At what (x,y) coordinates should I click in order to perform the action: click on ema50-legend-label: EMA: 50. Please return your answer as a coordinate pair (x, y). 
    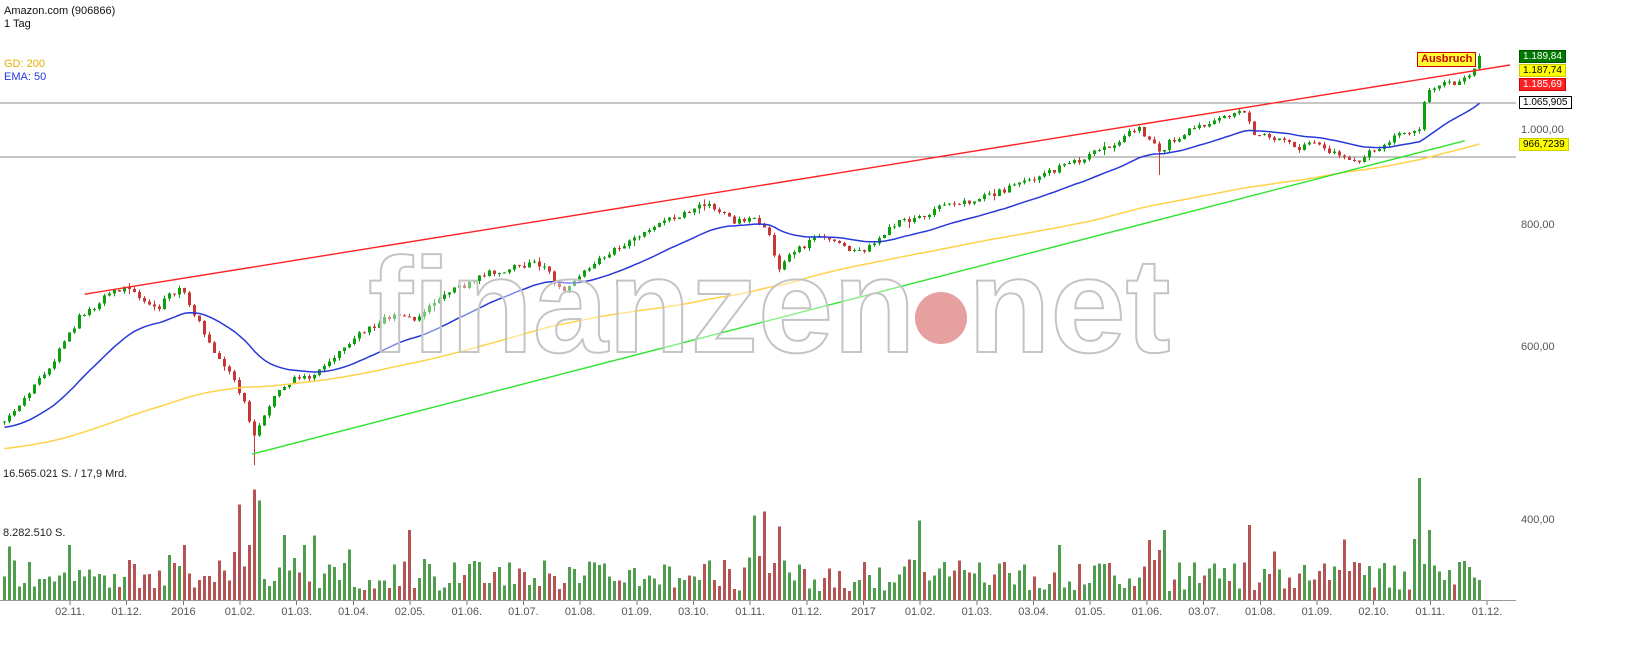
    Looking at the image, I should click on (25, 77).